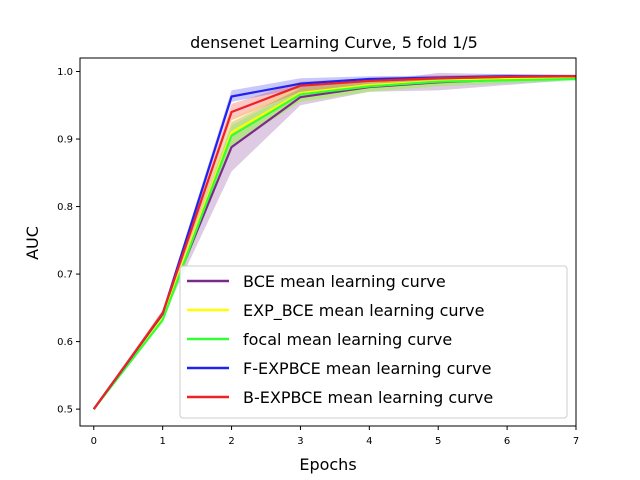 This screenshot has width=640, height=480. What do you see at coordinates (344, 281) in the screenshot?
I see `legend-label-0: BCE mean learning curve` at bounding box center [344, 281].